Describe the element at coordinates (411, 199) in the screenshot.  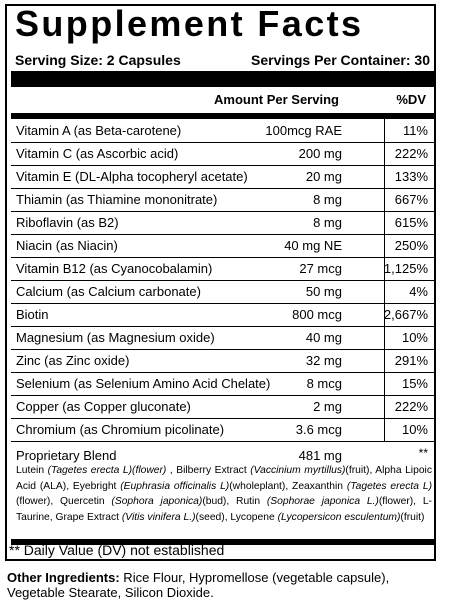
I see `nutrient-dv: 667%` at that location.